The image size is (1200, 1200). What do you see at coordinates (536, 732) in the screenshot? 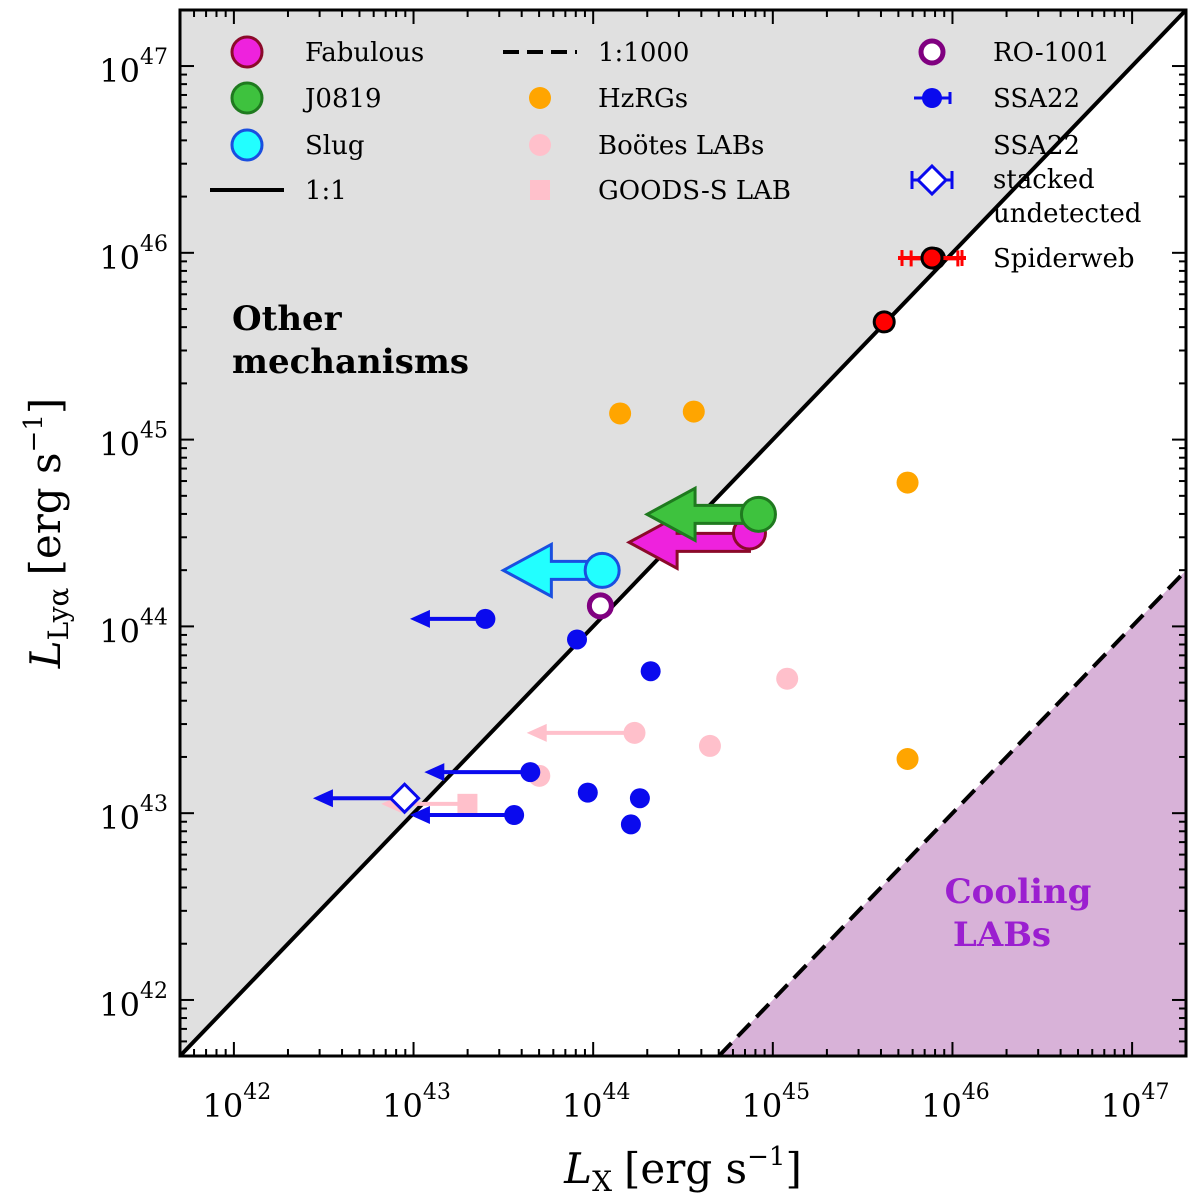
I see `bootes-arrow-head` at bounding box center [536, 732].